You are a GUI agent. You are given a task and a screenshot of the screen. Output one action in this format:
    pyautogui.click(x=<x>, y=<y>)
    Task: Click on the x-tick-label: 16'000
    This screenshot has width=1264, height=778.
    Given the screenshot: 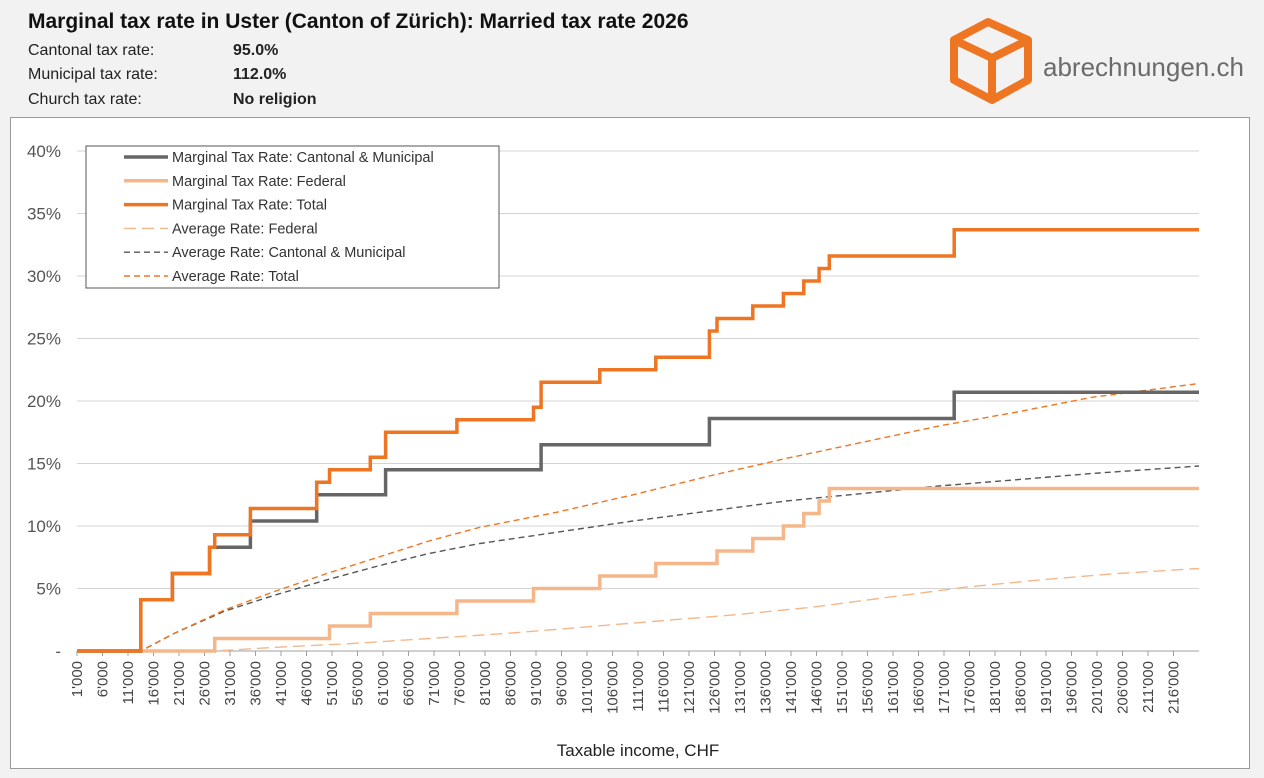 What is the action you would take?
    pyautogui.click(x=154, y=683)
    